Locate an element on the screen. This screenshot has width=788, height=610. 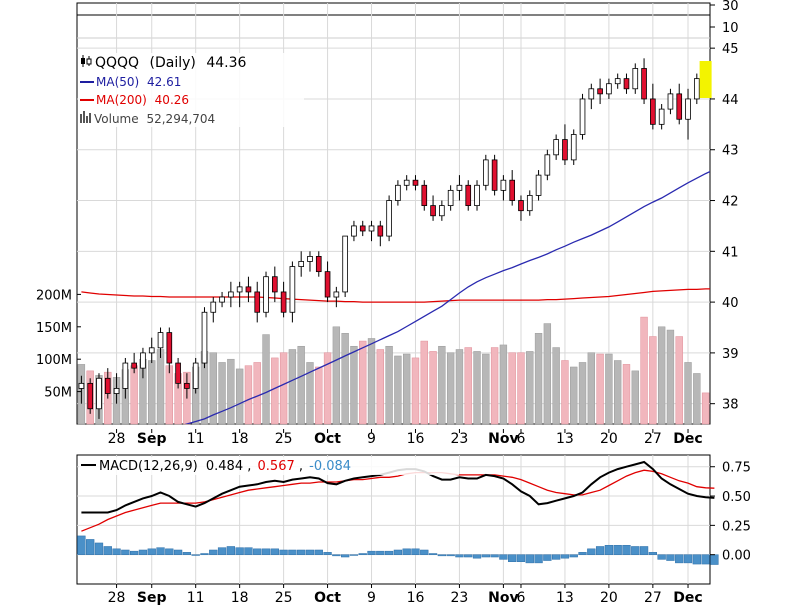
legend-volume-value: 52,294,704 is located at coordinates (180, 119).